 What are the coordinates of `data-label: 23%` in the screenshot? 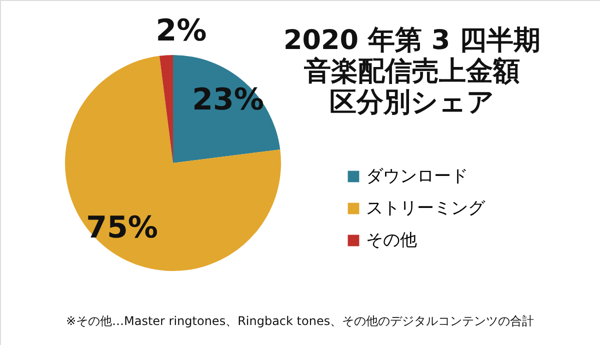 It's located at (228, 100).